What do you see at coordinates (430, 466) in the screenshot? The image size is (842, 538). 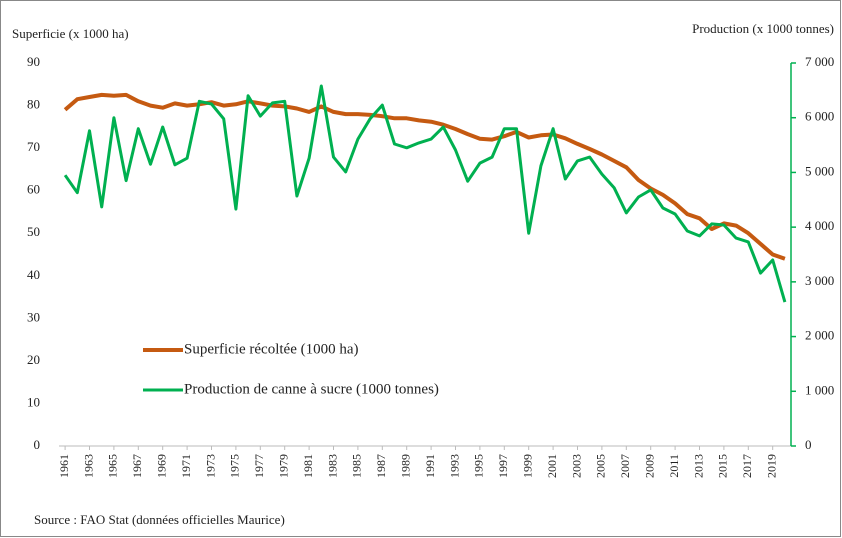 I see `x-tick-label: 1991` at bounding box center [430, 466].